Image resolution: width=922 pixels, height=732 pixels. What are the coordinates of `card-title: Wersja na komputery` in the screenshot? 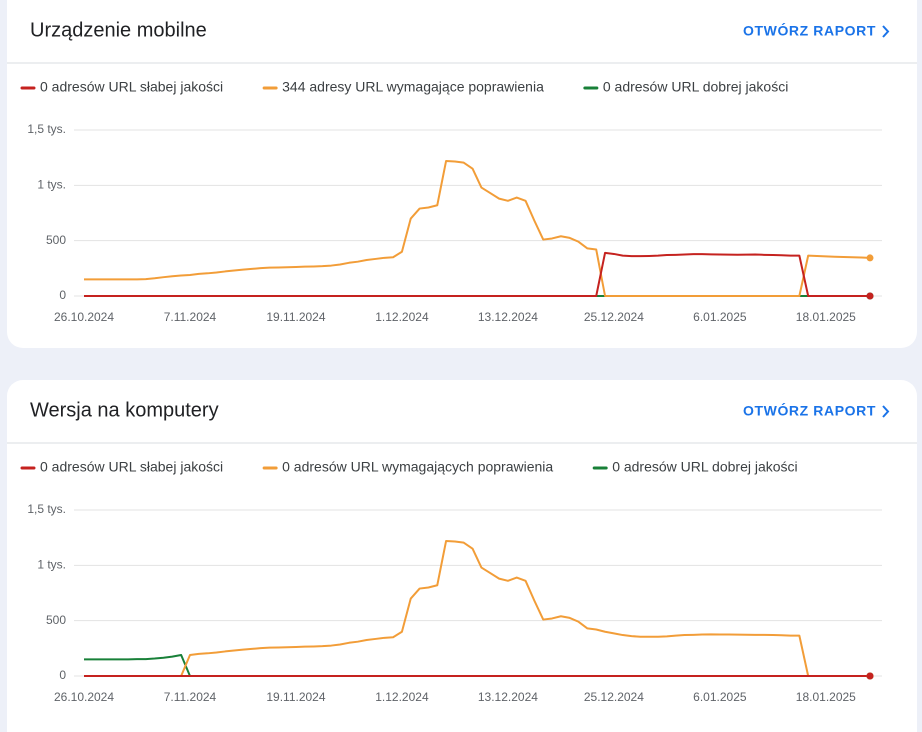 It's located at (124, 410).